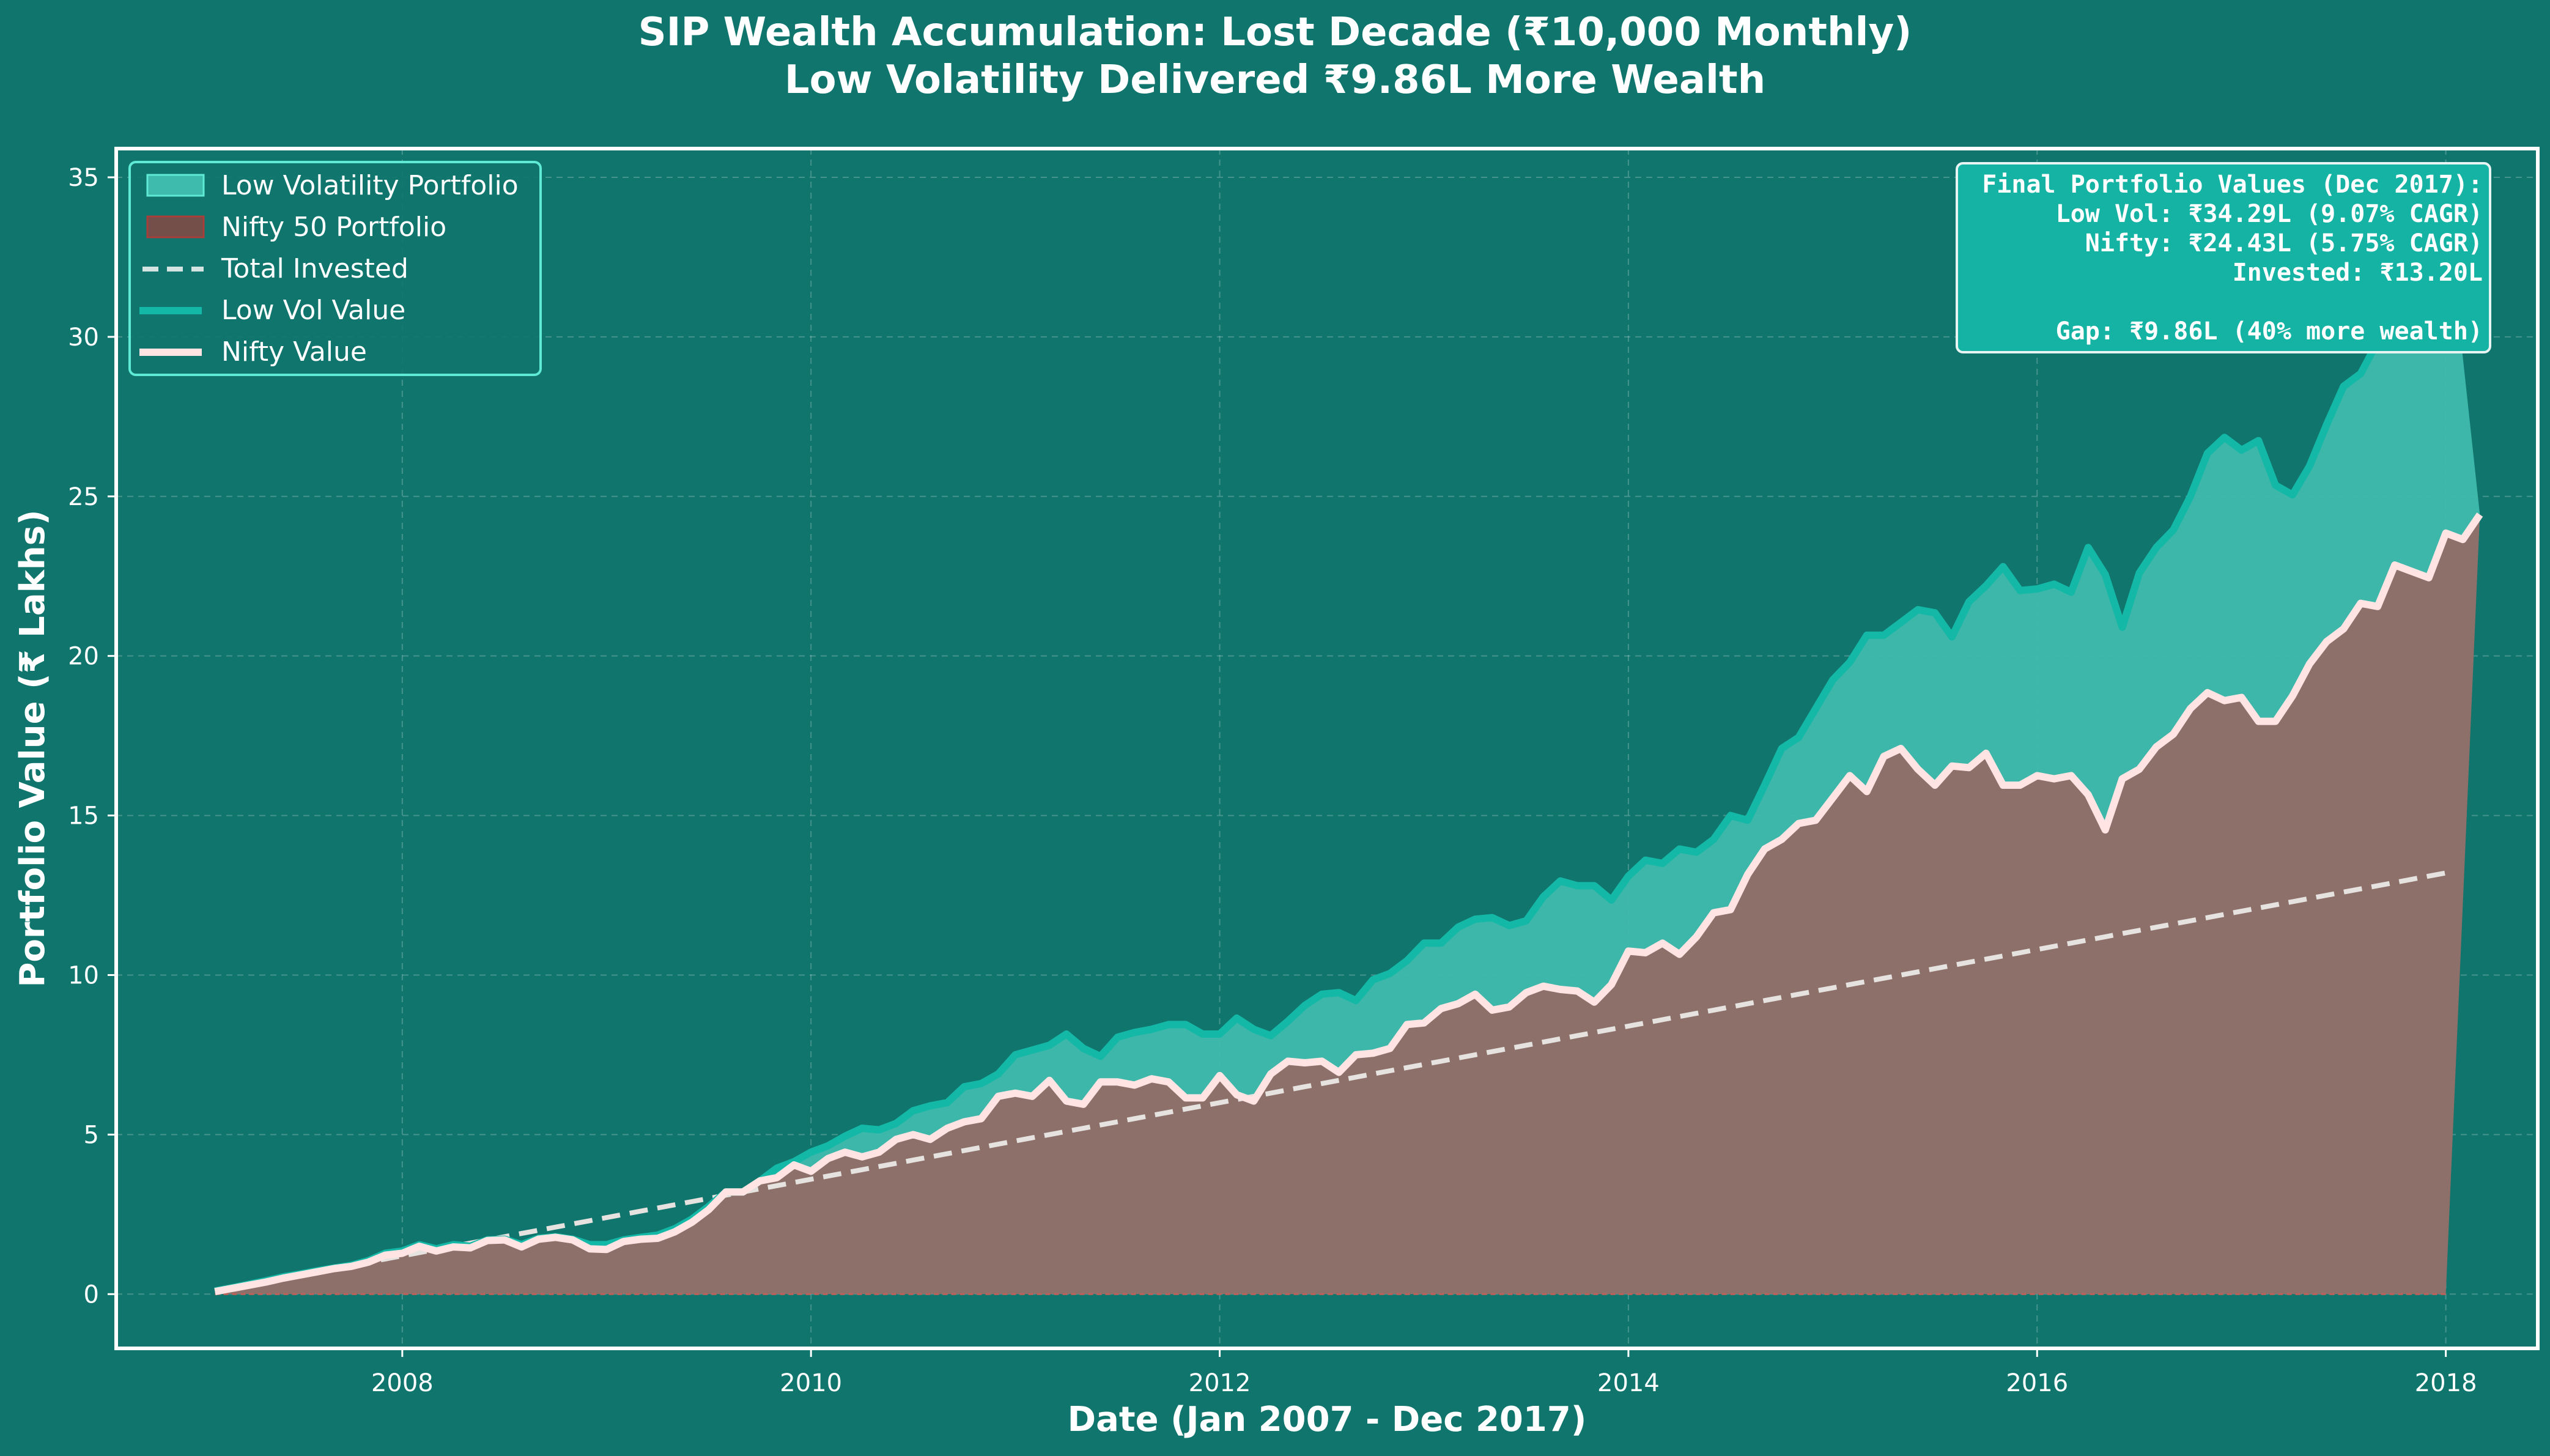 The height and width of the screenshot is (1456, 2550). Describe the element at coordinates (314, 268) in the screenshot. I see `legend-label: Total Invested` at that location.